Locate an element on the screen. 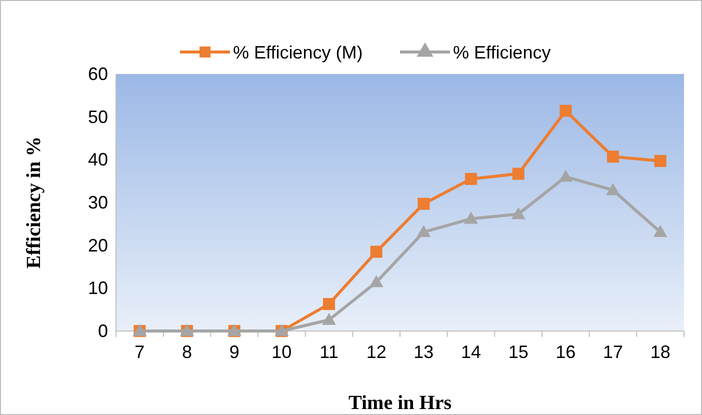 Image resolution: width=702 pixels, height=415 pixels. legend-label: % Efficiency is located at coordinates (502, 52).